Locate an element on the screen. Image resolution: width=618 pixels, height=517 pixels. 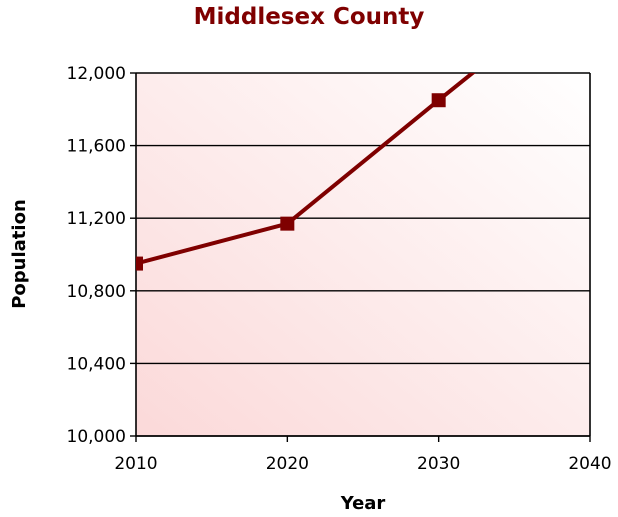
y-tick-label: 10,400 is located at coordinates (96, 364).